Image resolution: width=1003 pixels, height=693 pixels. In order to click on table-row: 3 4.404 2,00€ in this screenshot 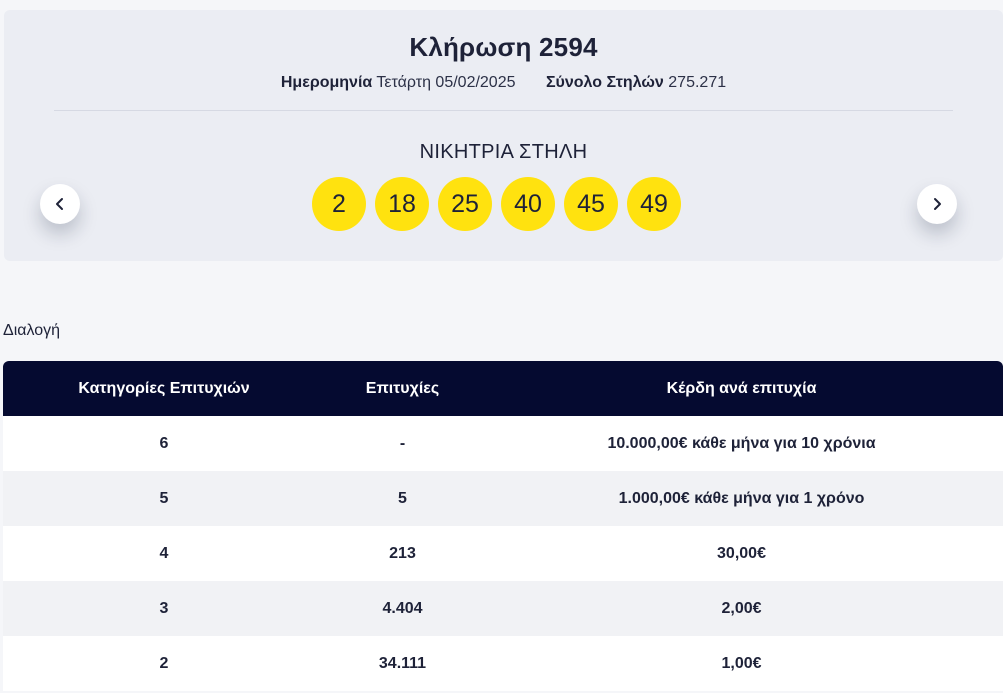, I will do `click(503, 608)`.